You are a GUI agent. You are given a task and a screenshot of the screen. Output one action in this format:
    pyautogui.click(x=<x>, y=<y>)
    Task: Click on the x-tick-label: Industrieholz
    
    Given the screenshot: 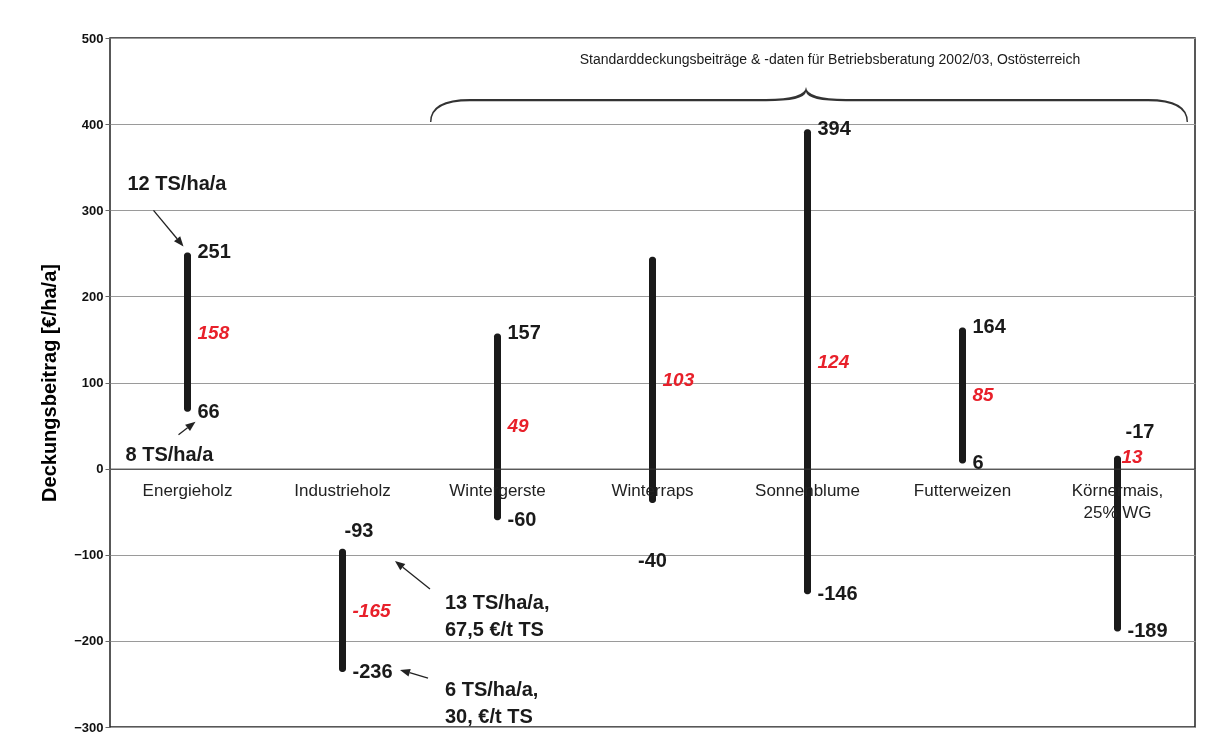 What is the action you would take?
    pyautogui.click(x=342, y=491)
    